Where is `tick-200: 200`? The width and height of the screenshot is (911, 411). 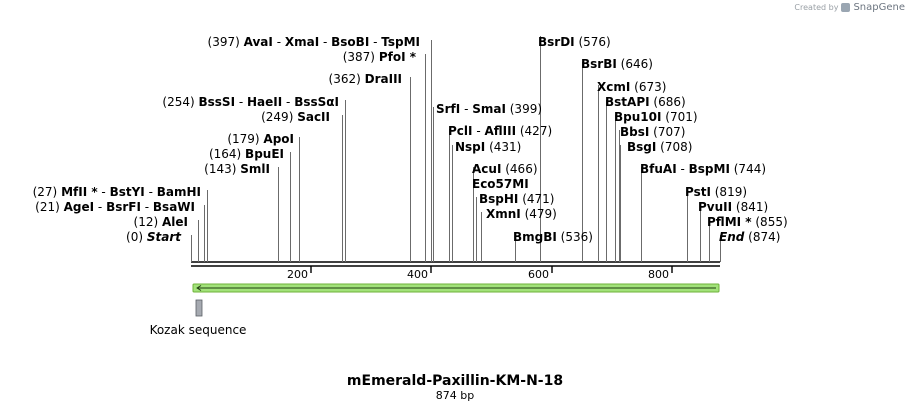 tick-200: 200 is located at coordinates (299, 273).